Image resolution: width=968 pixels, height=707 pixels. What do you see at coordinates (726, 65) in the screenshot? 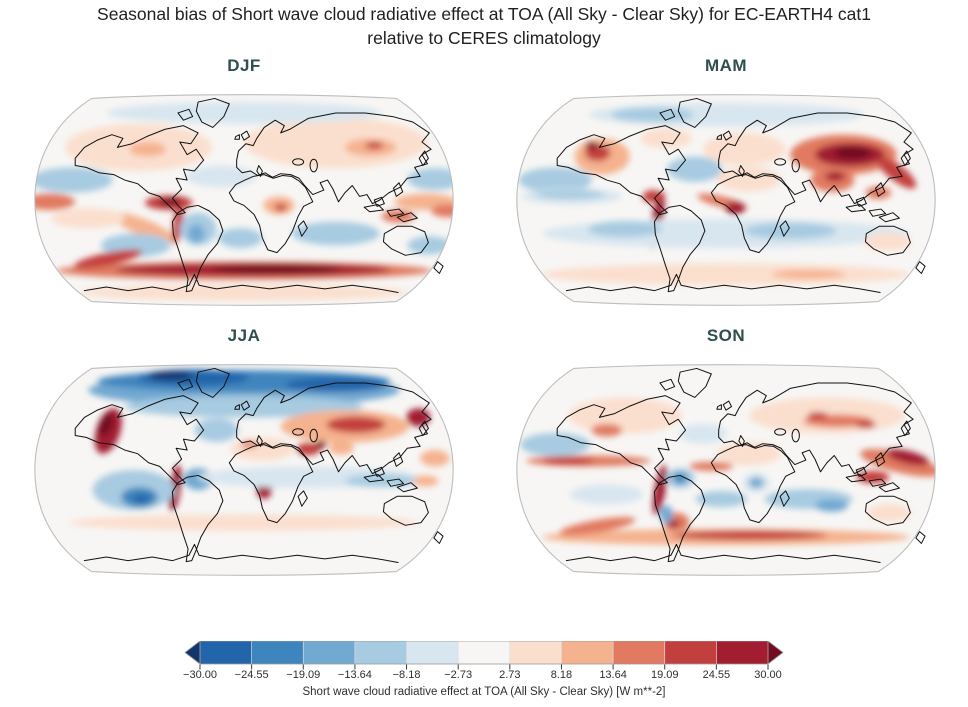
I see `panel-title-mam: MAM` at bounding box center [726, 65].